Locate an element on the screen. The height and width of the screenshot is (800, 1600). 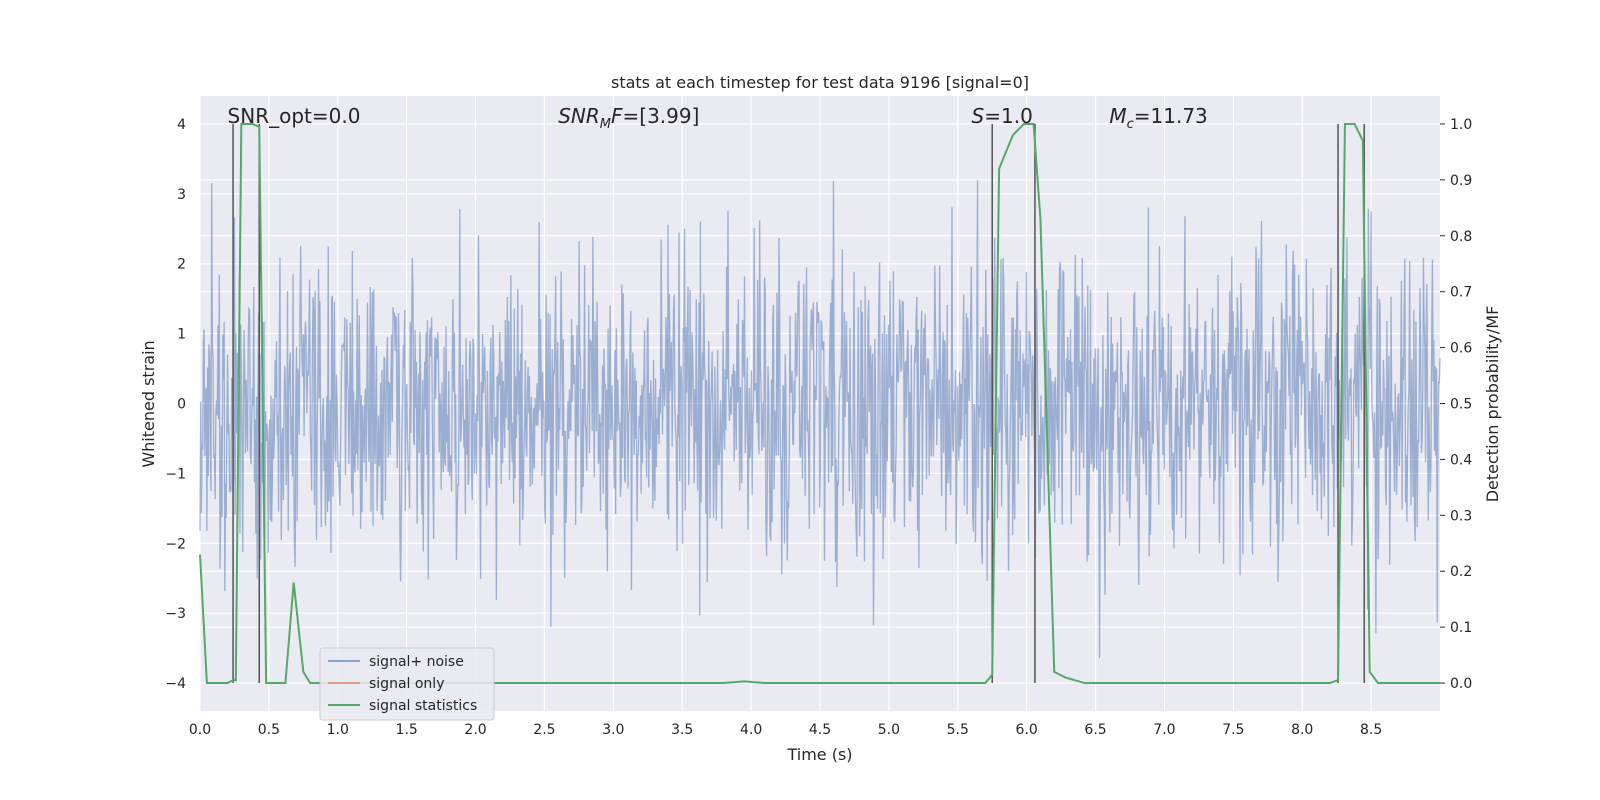
x-tick-label: 0.5 is located at coordinates (269, 730).